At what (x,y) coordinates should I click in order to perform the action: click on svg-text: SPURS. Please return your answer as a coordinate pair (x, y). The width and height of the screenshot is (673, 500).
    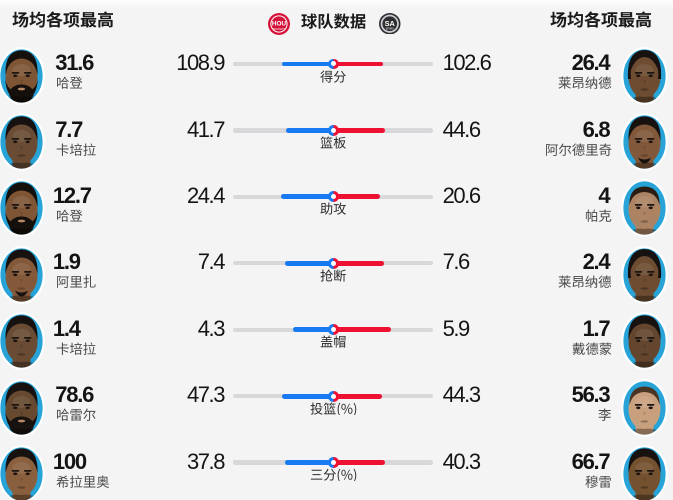
    Looking at the image, I should click on (390, 29).